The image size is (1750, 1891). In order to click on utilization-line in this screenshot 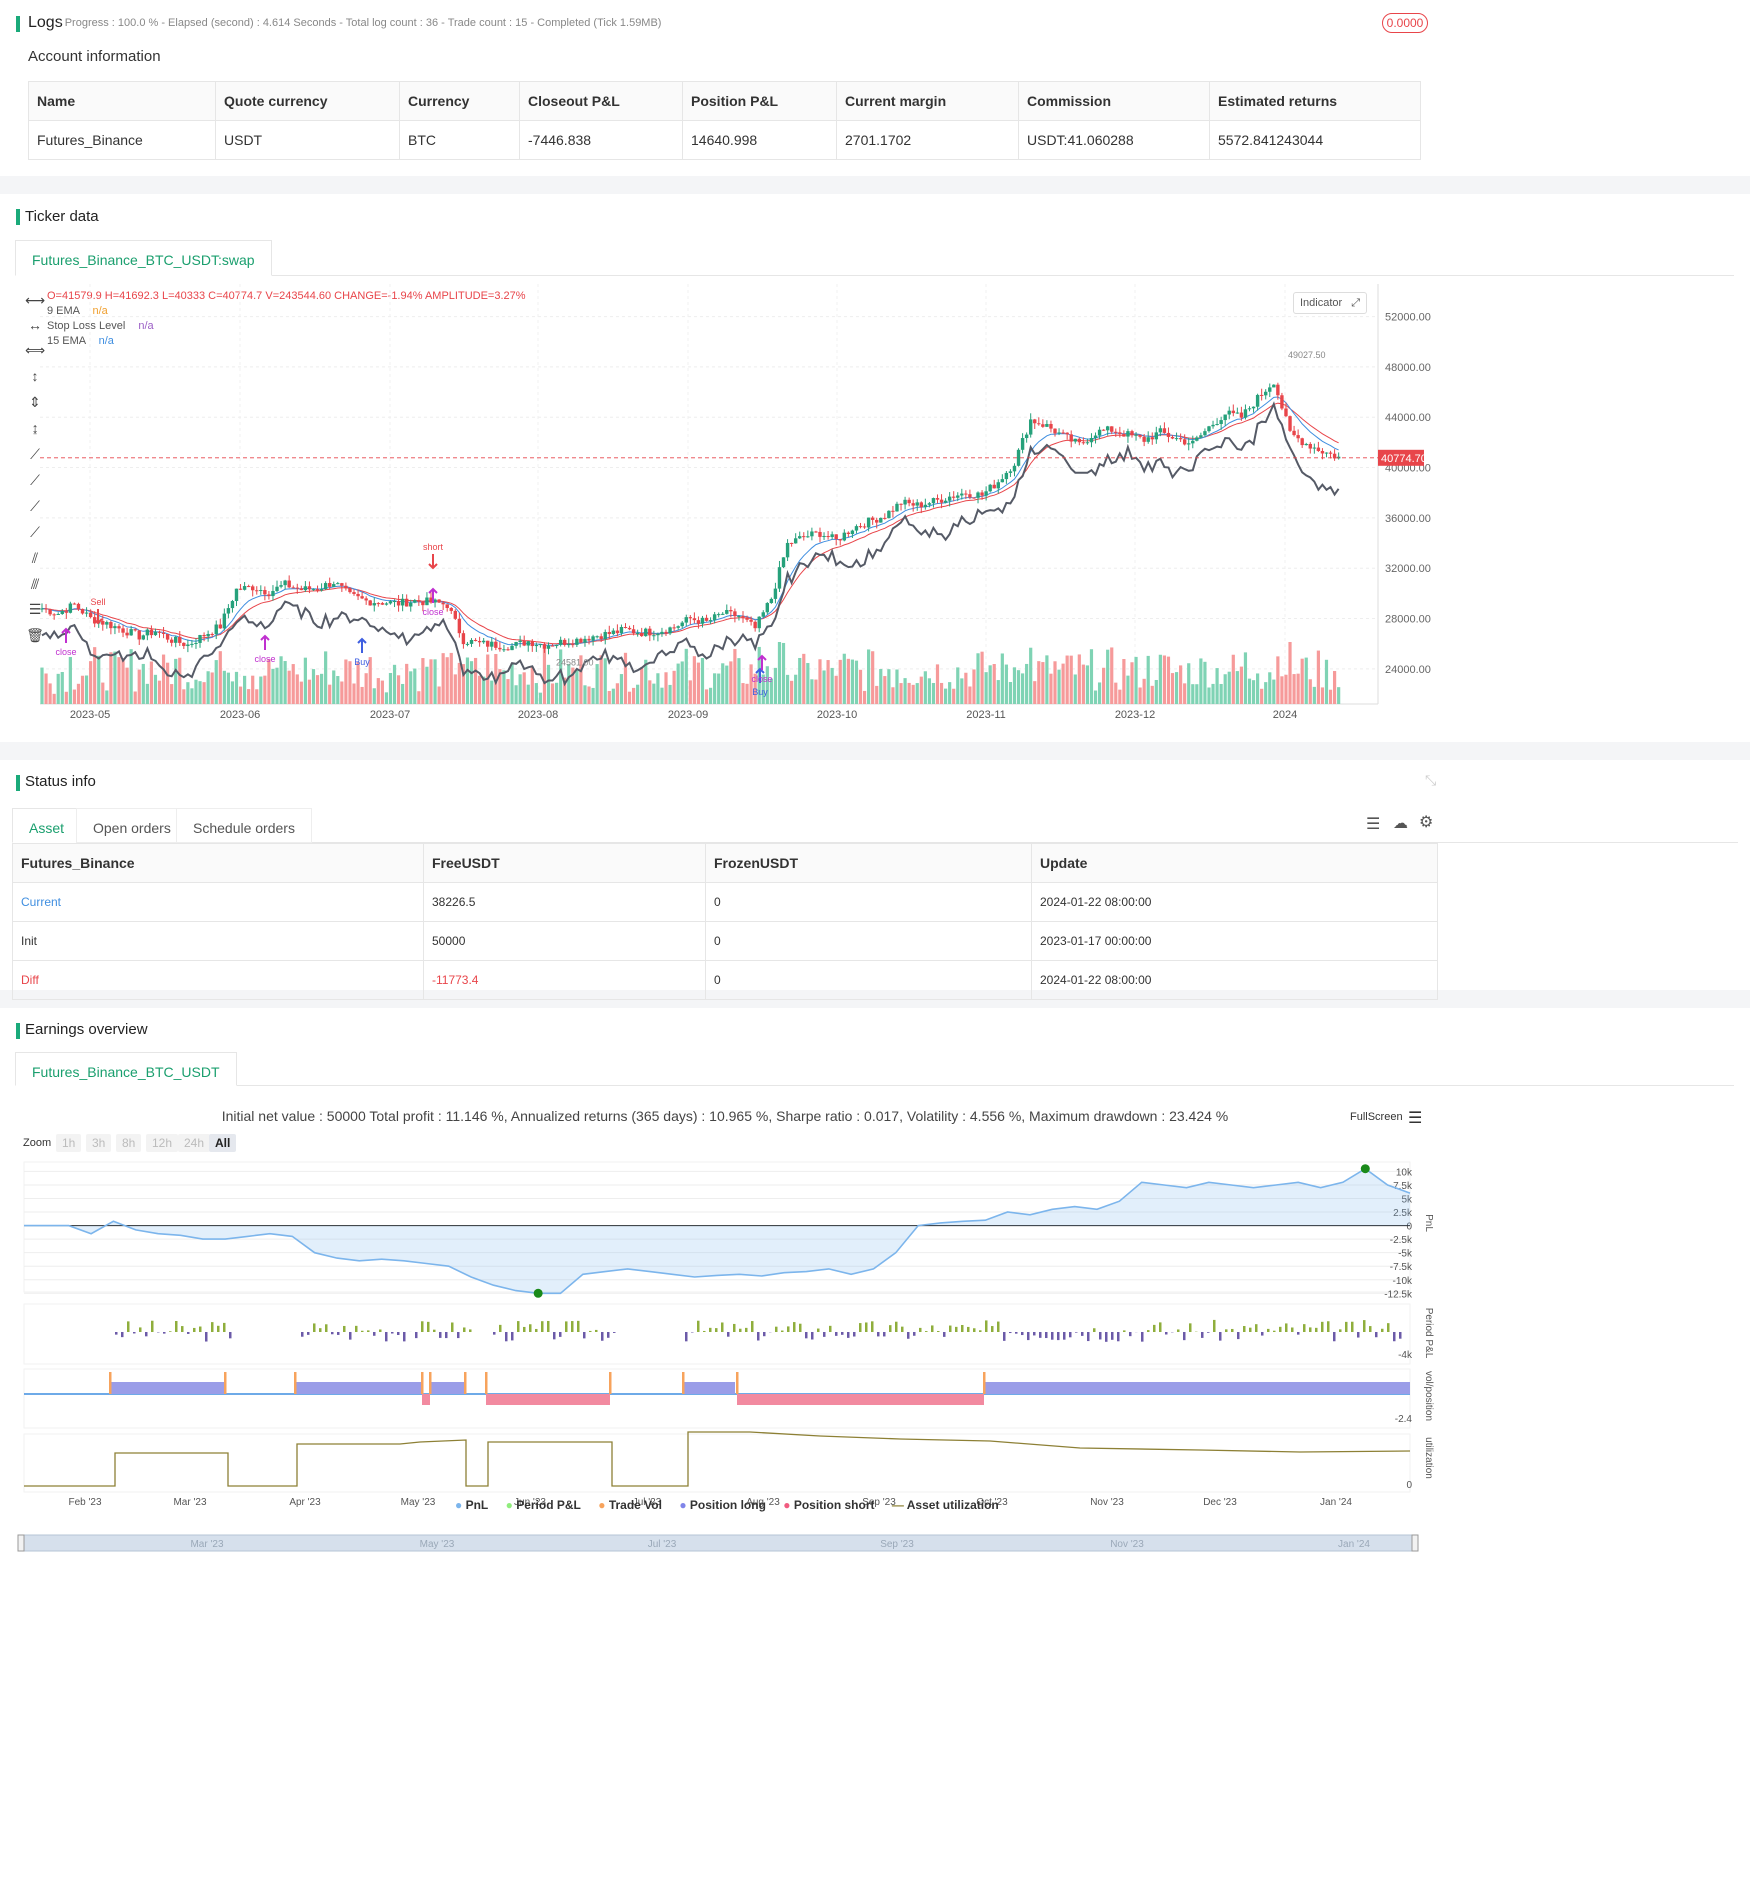, I will do `click(717, 1459)`.